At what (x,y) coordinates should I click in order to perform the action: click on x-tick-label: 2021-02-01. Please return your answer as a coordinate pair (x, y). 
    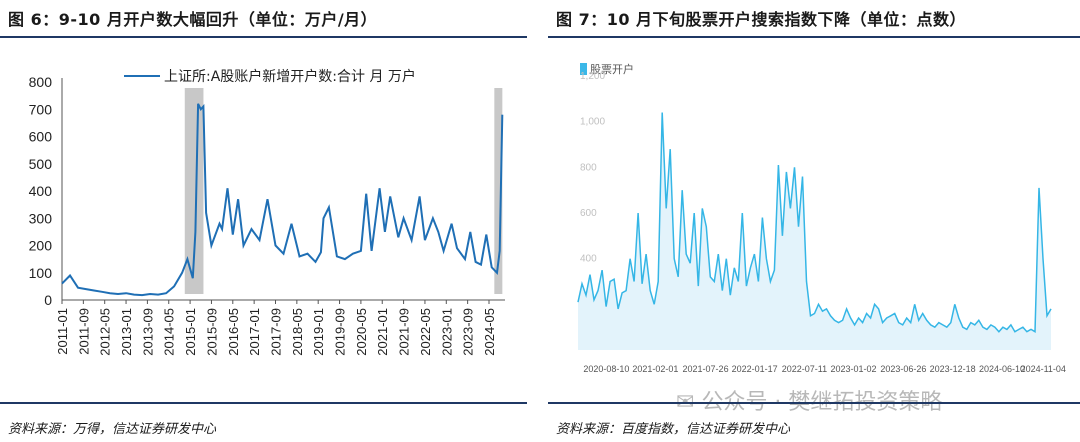
    Looking at the image, I should click on (655, 369).